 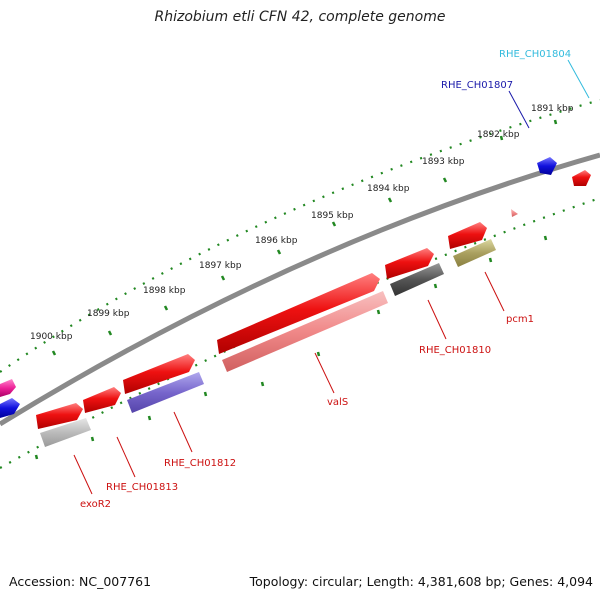 I want to click on ruler-label: 1896 kbp, so click(x=276, y=241).